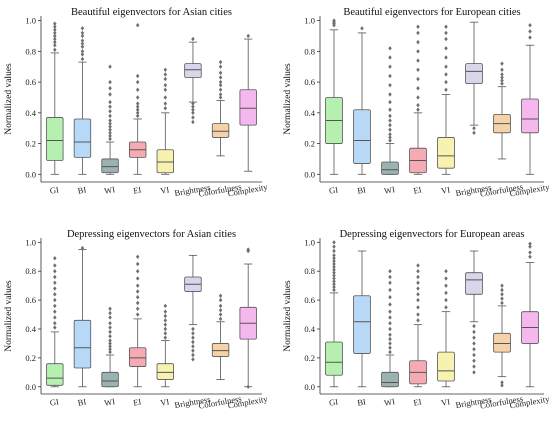  Describe the element at coordinates (137, 401) in the screenshot. I see `x-tick-label-ei: EI` at that location.